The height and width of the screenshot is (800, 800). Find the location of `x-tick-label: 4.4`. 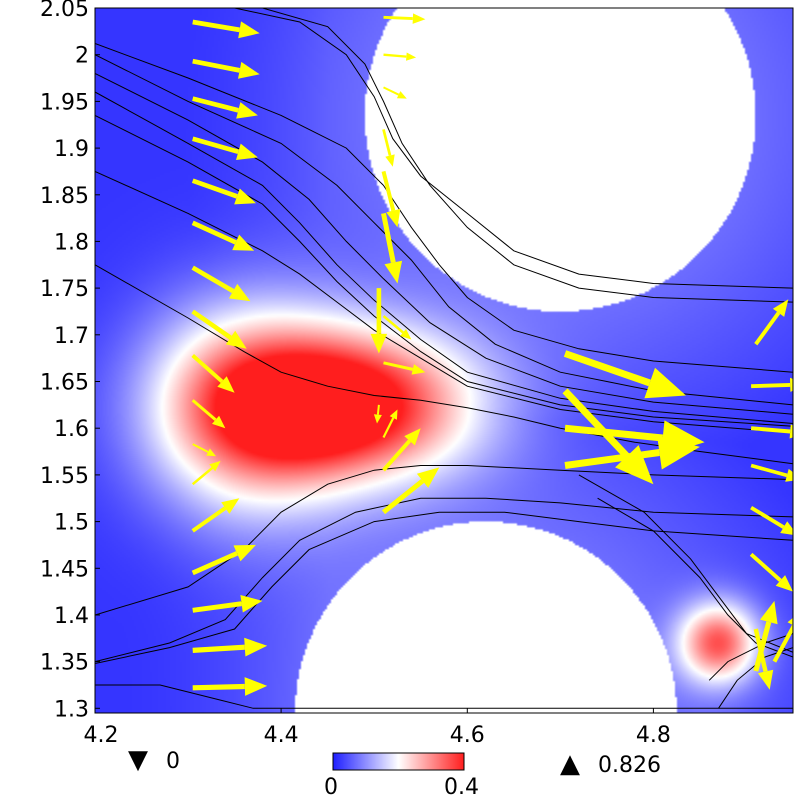

x-tick-label: 4.4 is located at coordinates (281, 735).